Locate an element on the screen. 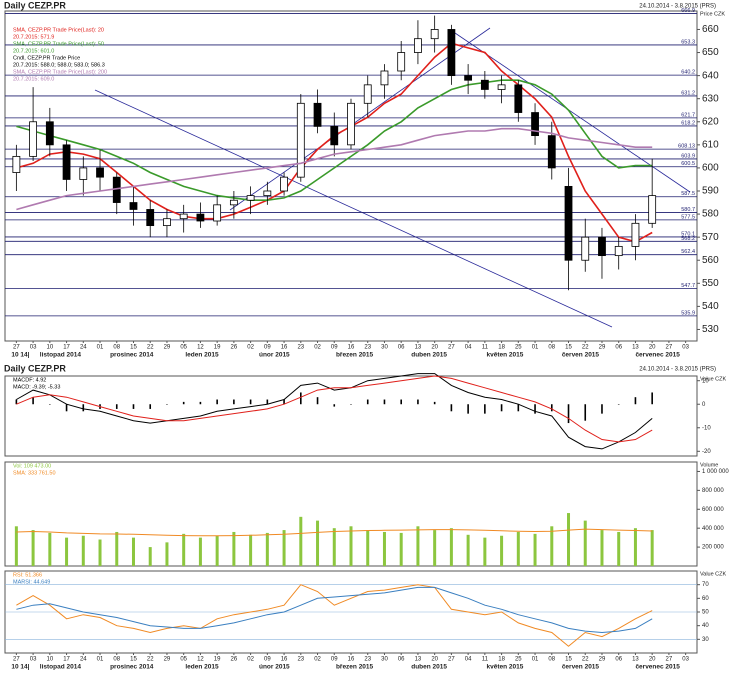 Image resolution: width=756 pixels, height=683 pixels. month-label: leden 2015 is located at coordinates (202, 667).